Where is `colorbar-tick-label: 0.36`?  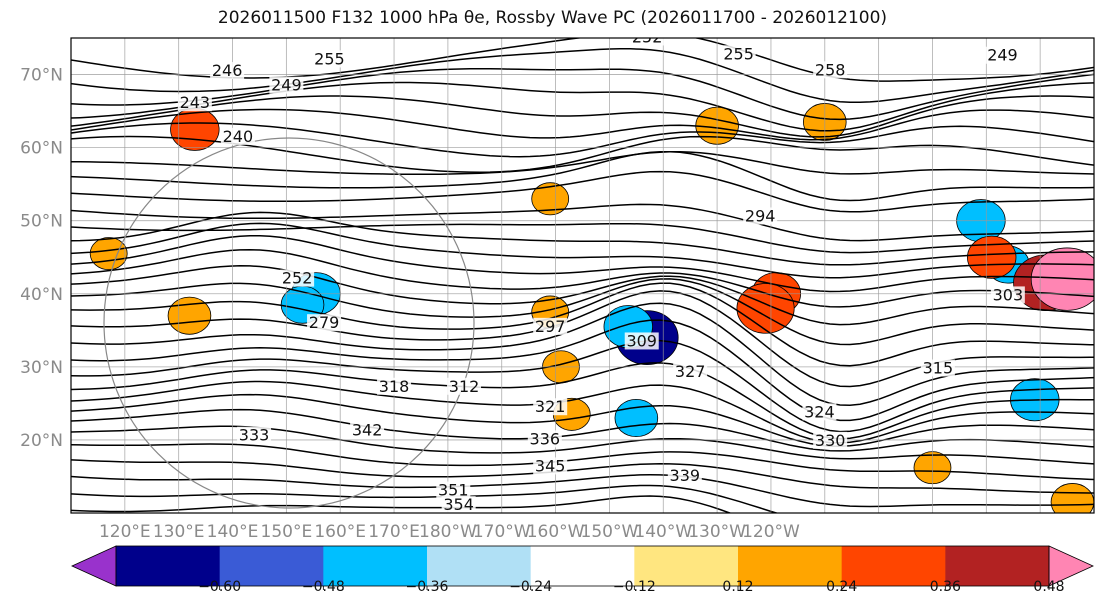 colorbar-tick-label: 0.36 is located at coordinates (945, 587).